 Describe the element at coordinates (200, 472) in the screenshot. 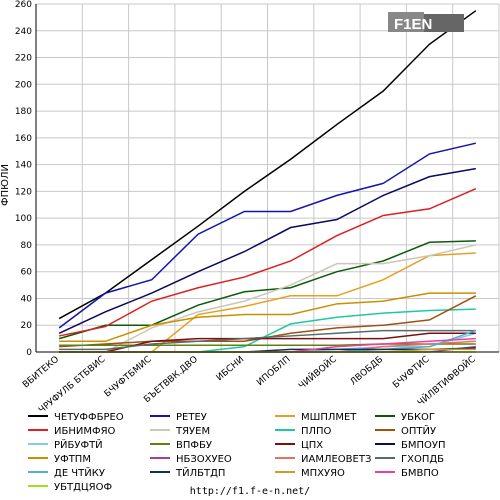

I see `legend-label: ТЙЛБТДП` at that location.